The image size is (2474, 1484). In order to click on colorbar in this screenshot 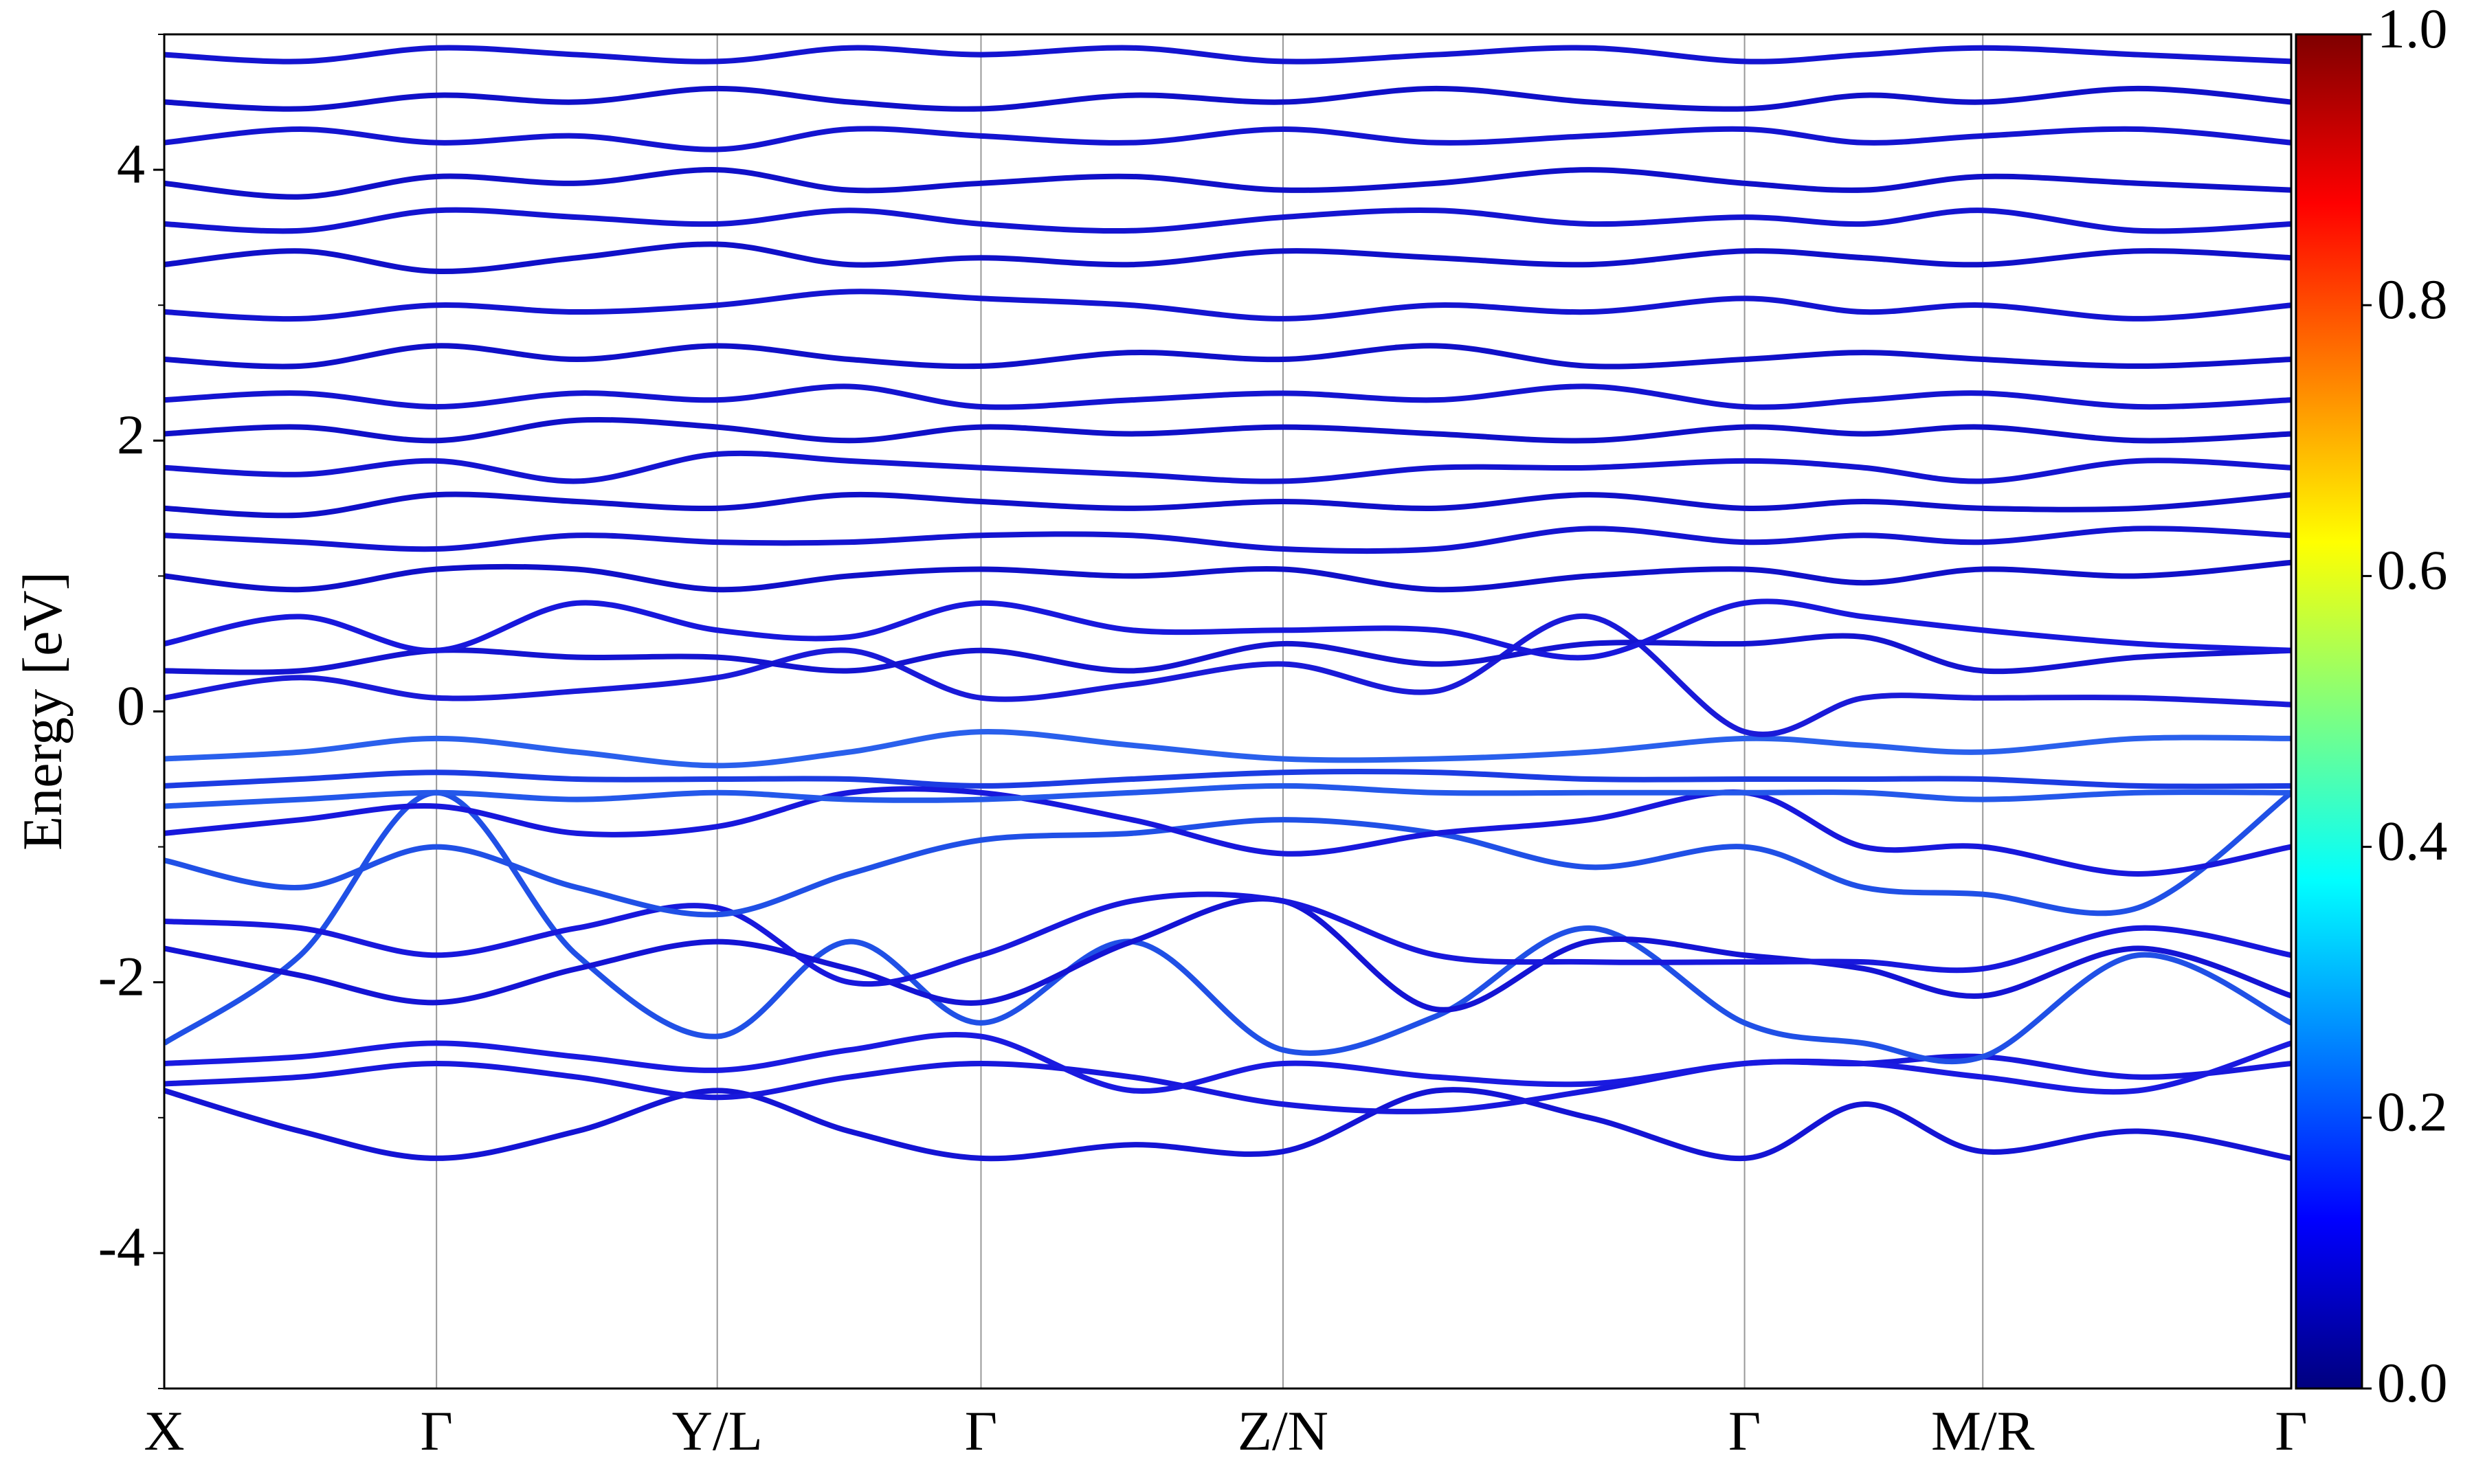, I will do `click(2329, 711)`.